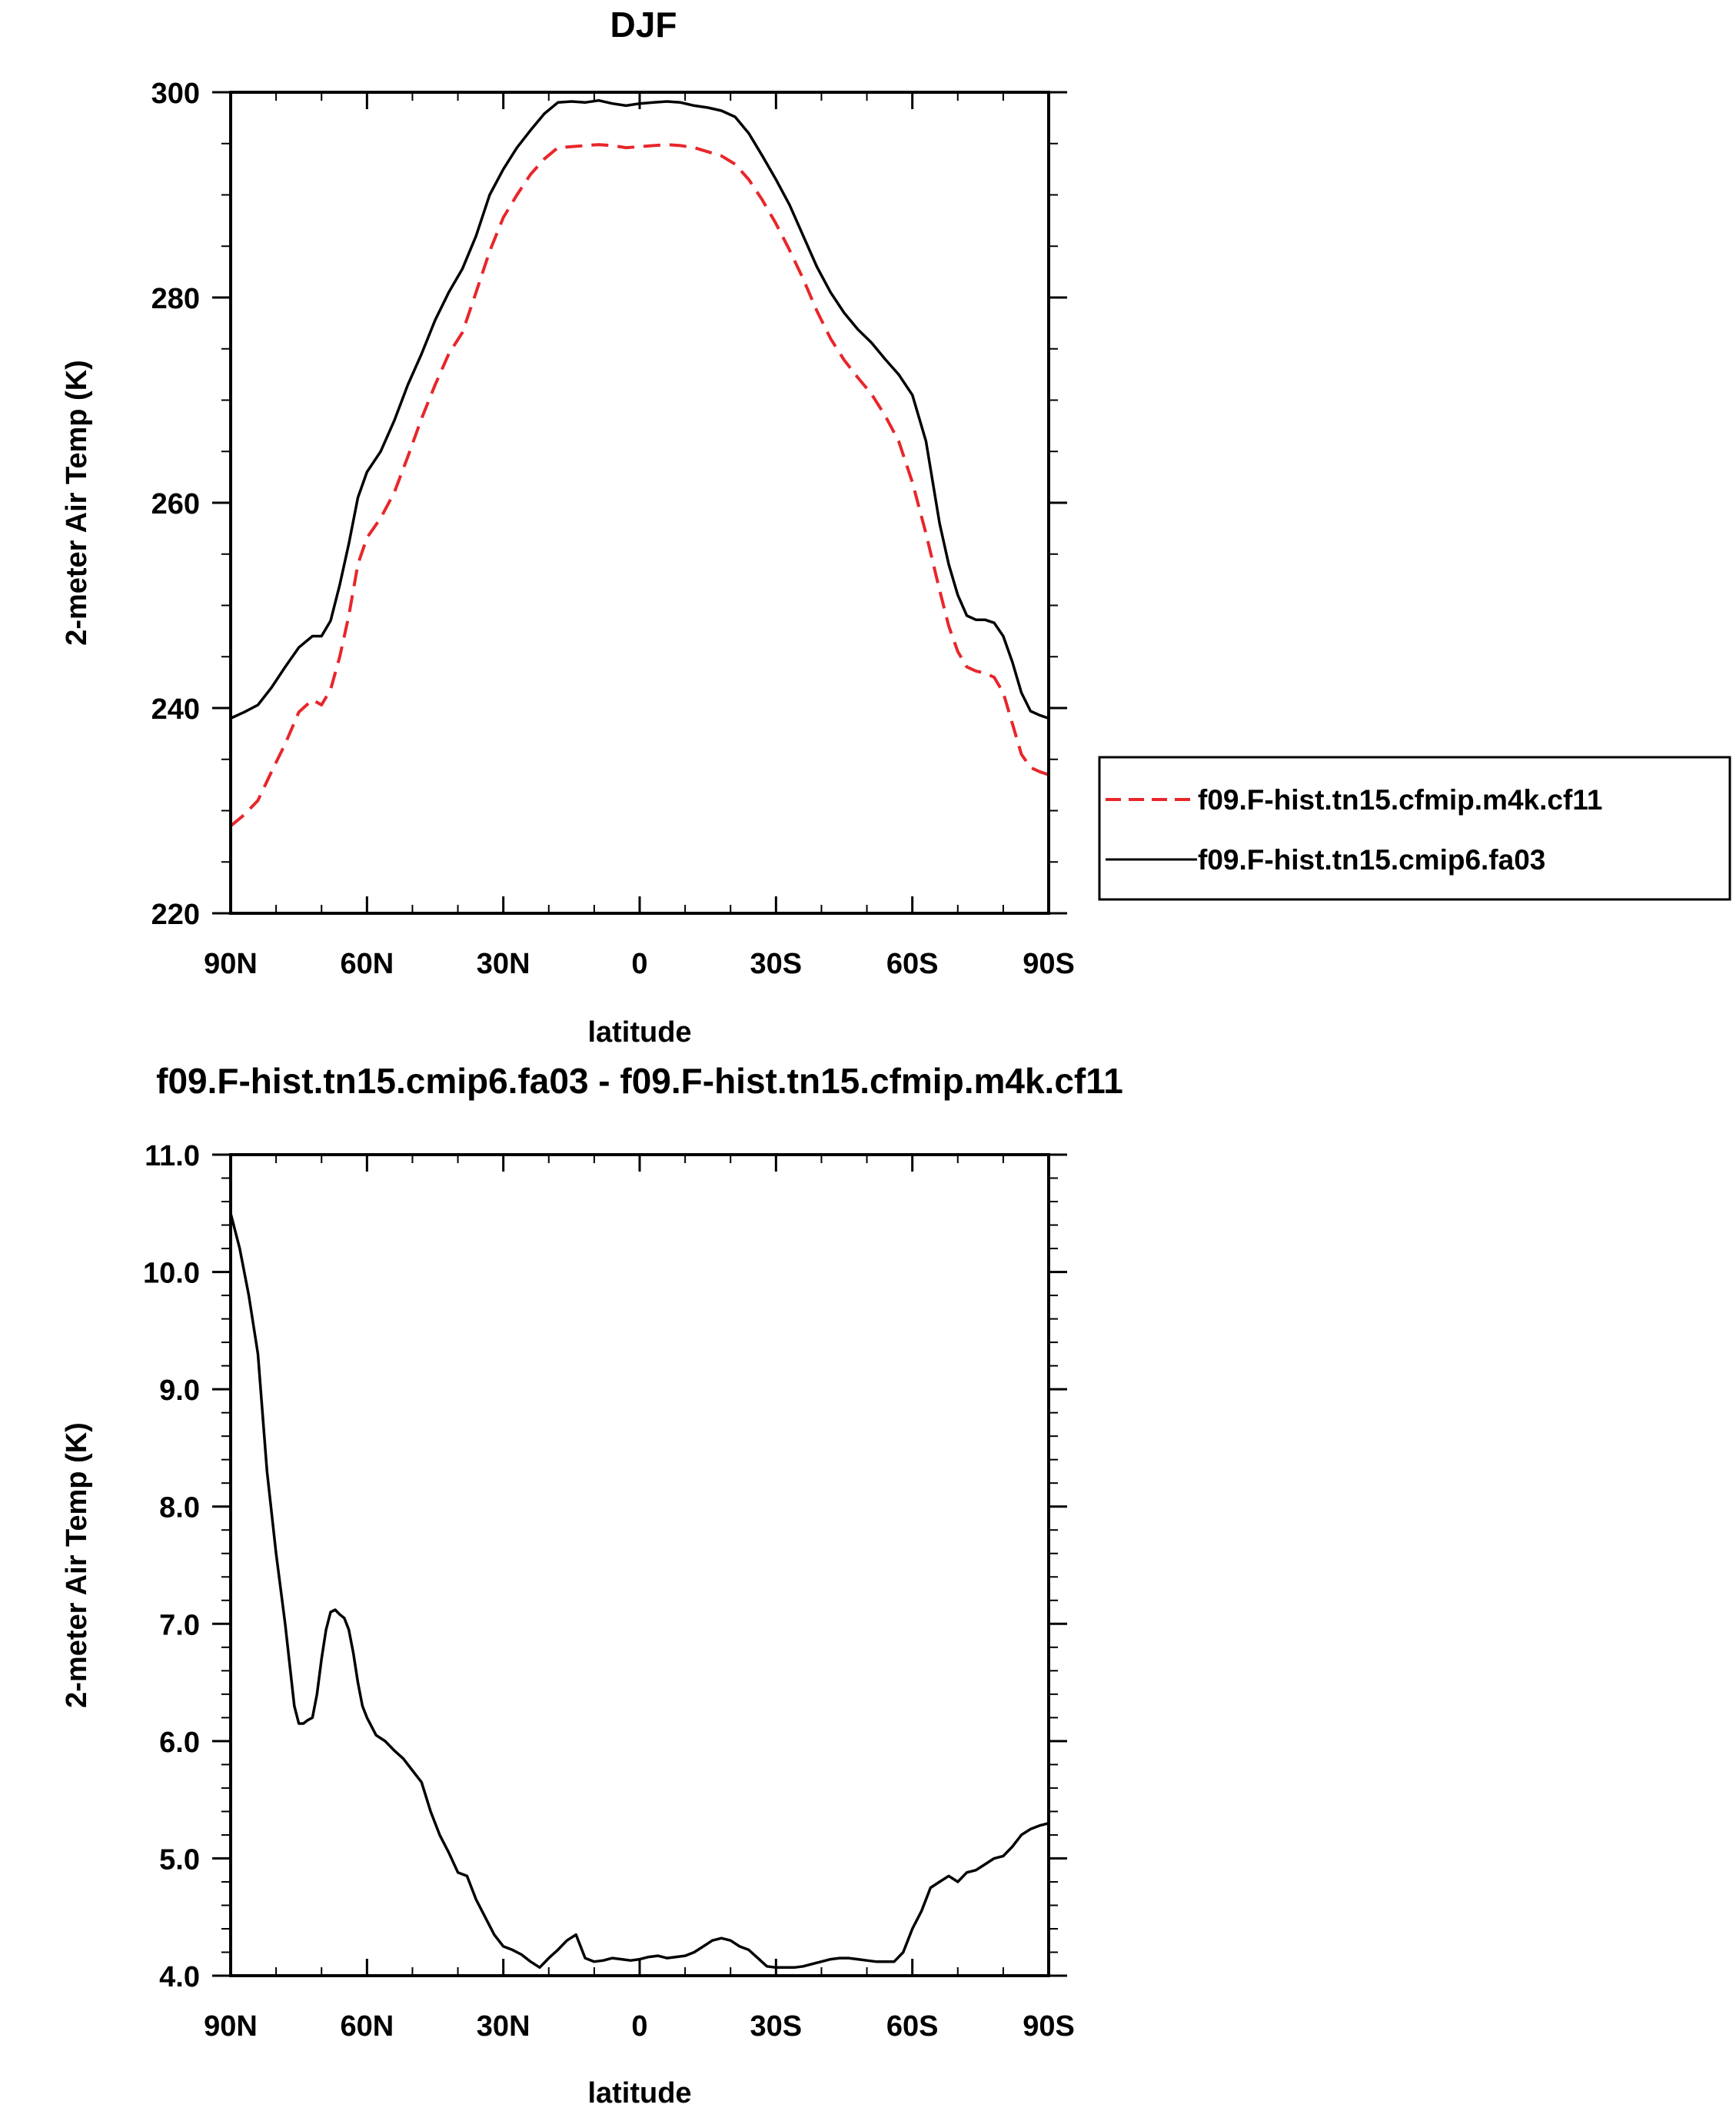 Image resolution: width=1736 pixels, height=2111 pixels. Describe the element at coordinates (179, 1391) in the screenshot. I see `bottom-ytick-label: 9.0` at that location.